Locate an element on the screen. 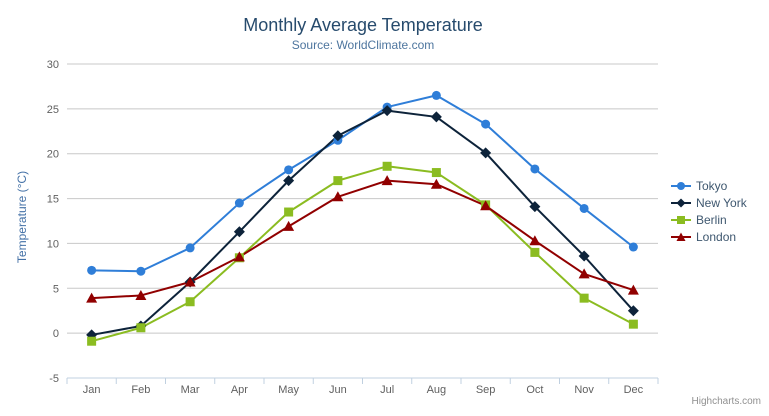 The width and height of the screenshot is (769, 416). x-axis-label: Jan is located at coordinates (92, 390).